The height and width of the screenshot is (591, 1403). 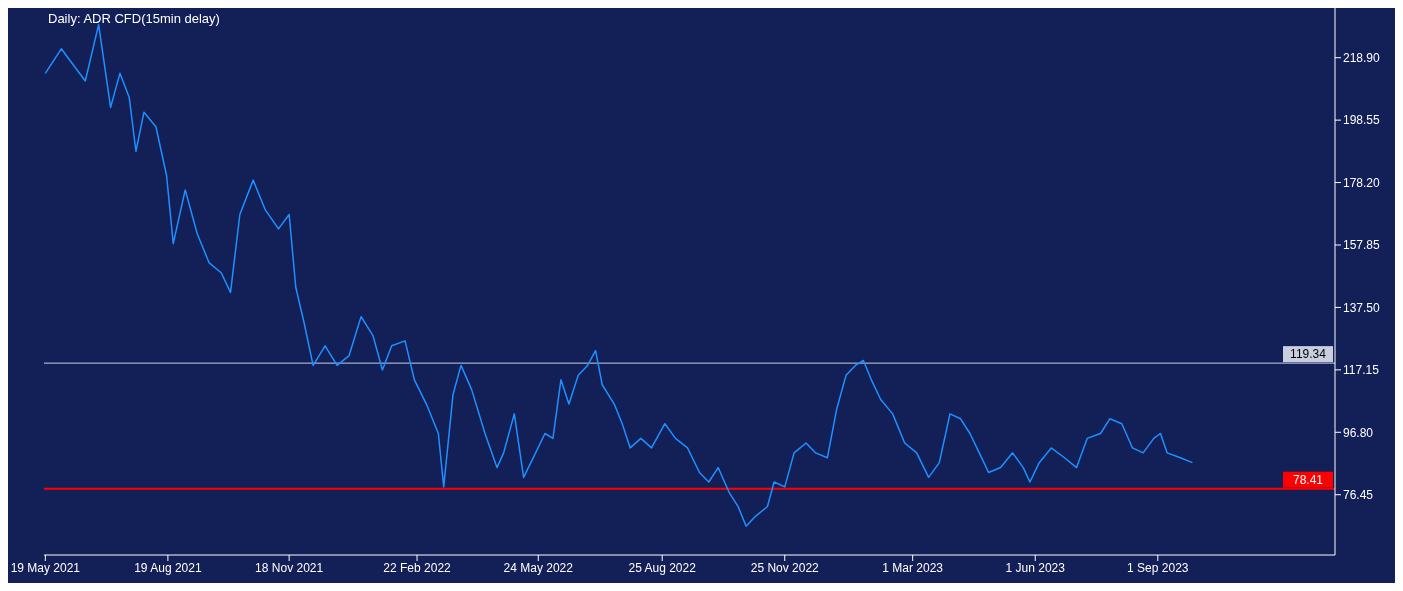 I want to click on x-tick-label: 19 May 2021, so click(x=45, y=567).